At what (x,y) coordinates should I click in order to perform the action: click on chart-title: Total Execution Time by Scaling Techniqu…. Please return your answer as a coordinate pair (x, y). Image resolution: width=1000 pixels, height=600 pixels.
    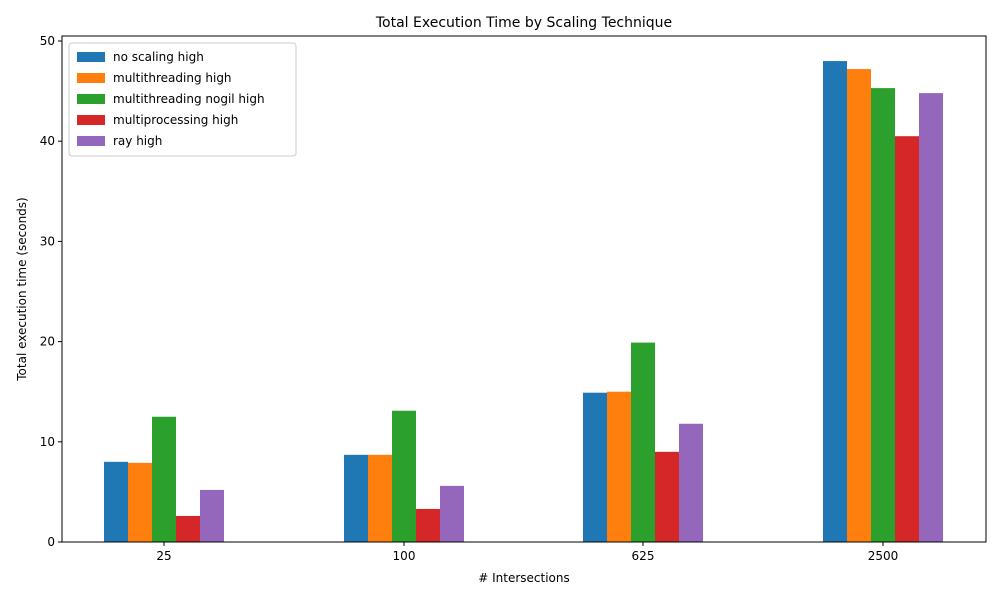
    Looking at the image, I should click on (523, 23).